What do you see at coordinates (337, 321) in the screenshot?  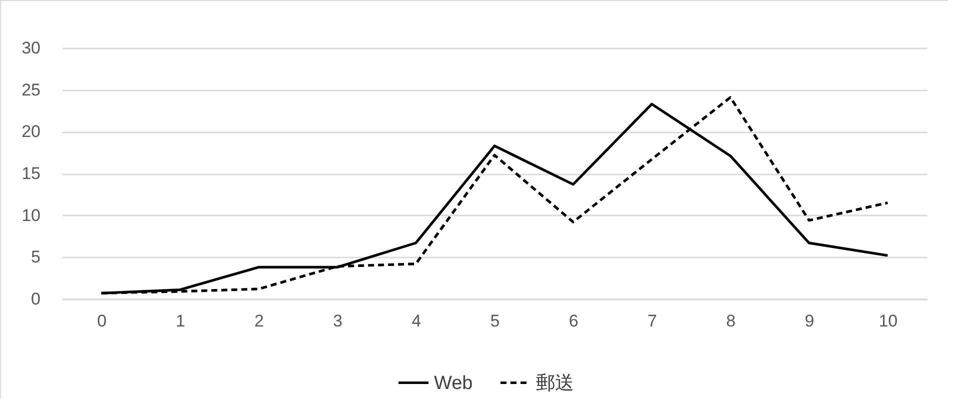 I see `x-tick-label: 3` at bounding box center [337, 321].